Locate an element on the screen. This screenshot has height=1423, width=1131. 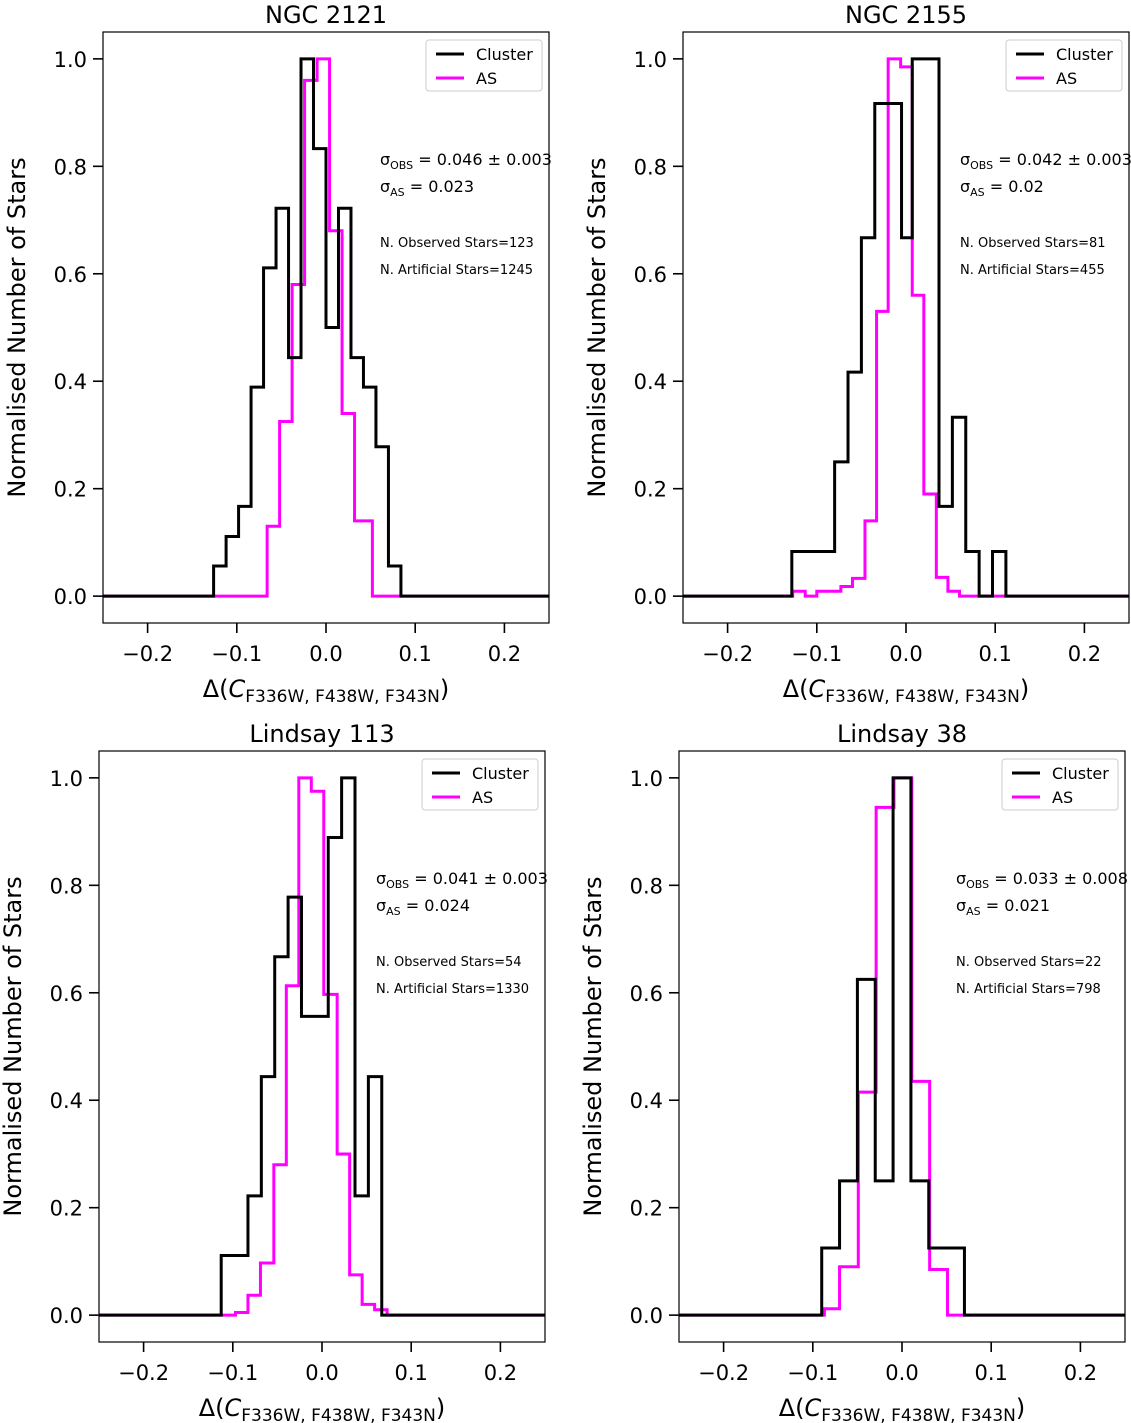
sigma-obs-annotation: σOBS = 0.046 ± 0.003 is located at coordinates (466, 161).